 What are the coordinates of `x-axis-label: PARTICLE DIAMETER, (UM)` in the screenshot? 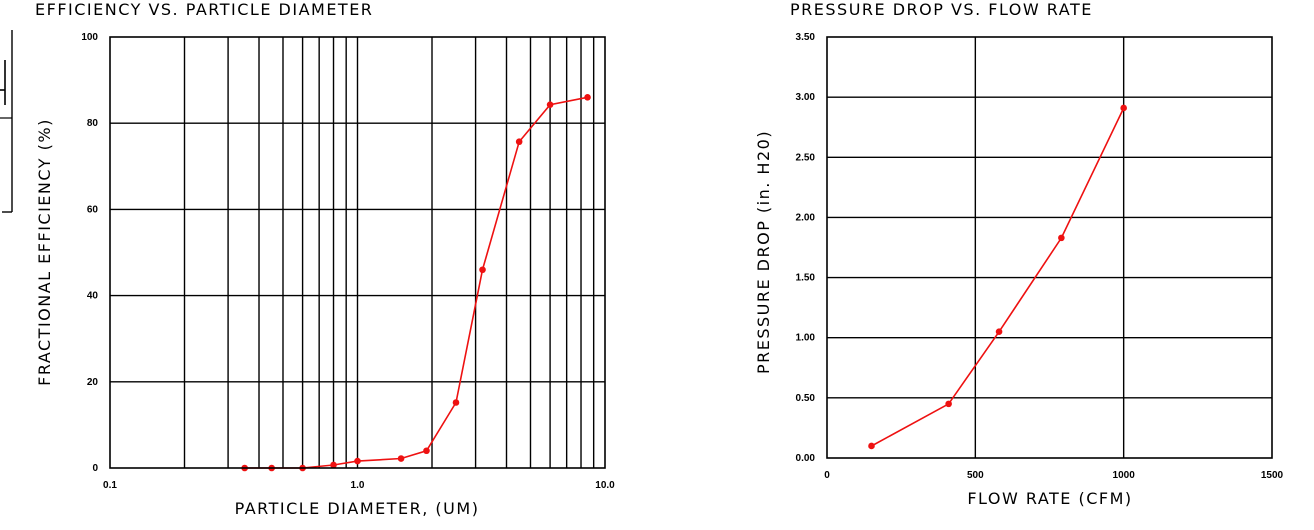 It's located at (357, 508).